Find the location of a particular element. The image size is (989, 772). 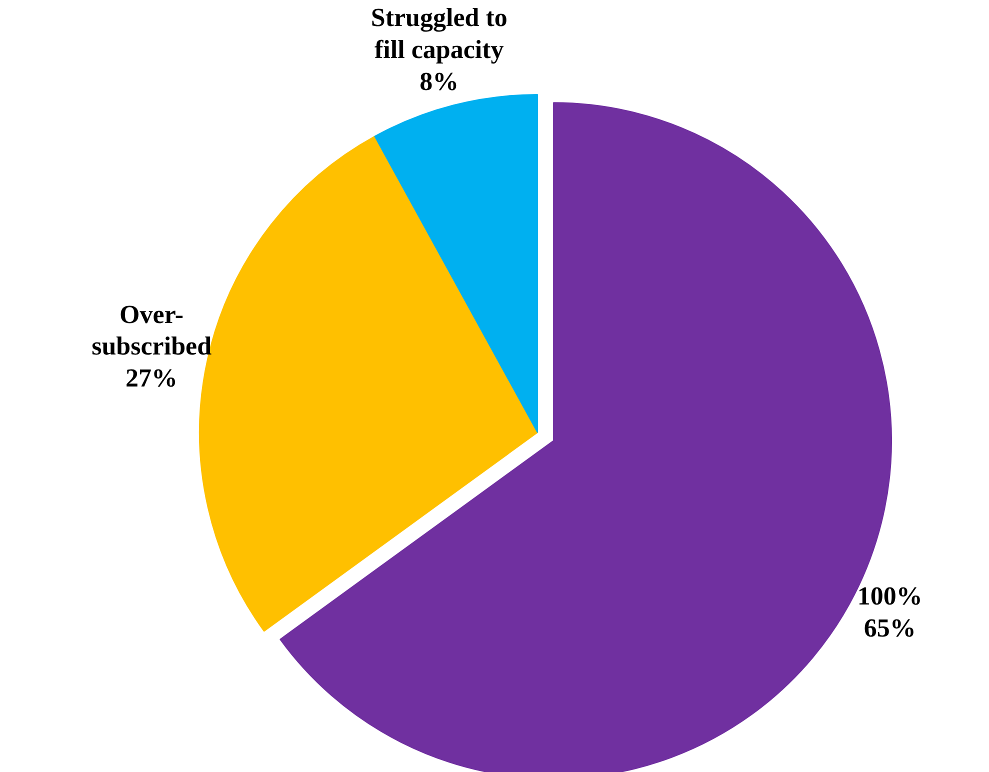

slice-label: Over-subscribed is located at coordinates (152, 330).